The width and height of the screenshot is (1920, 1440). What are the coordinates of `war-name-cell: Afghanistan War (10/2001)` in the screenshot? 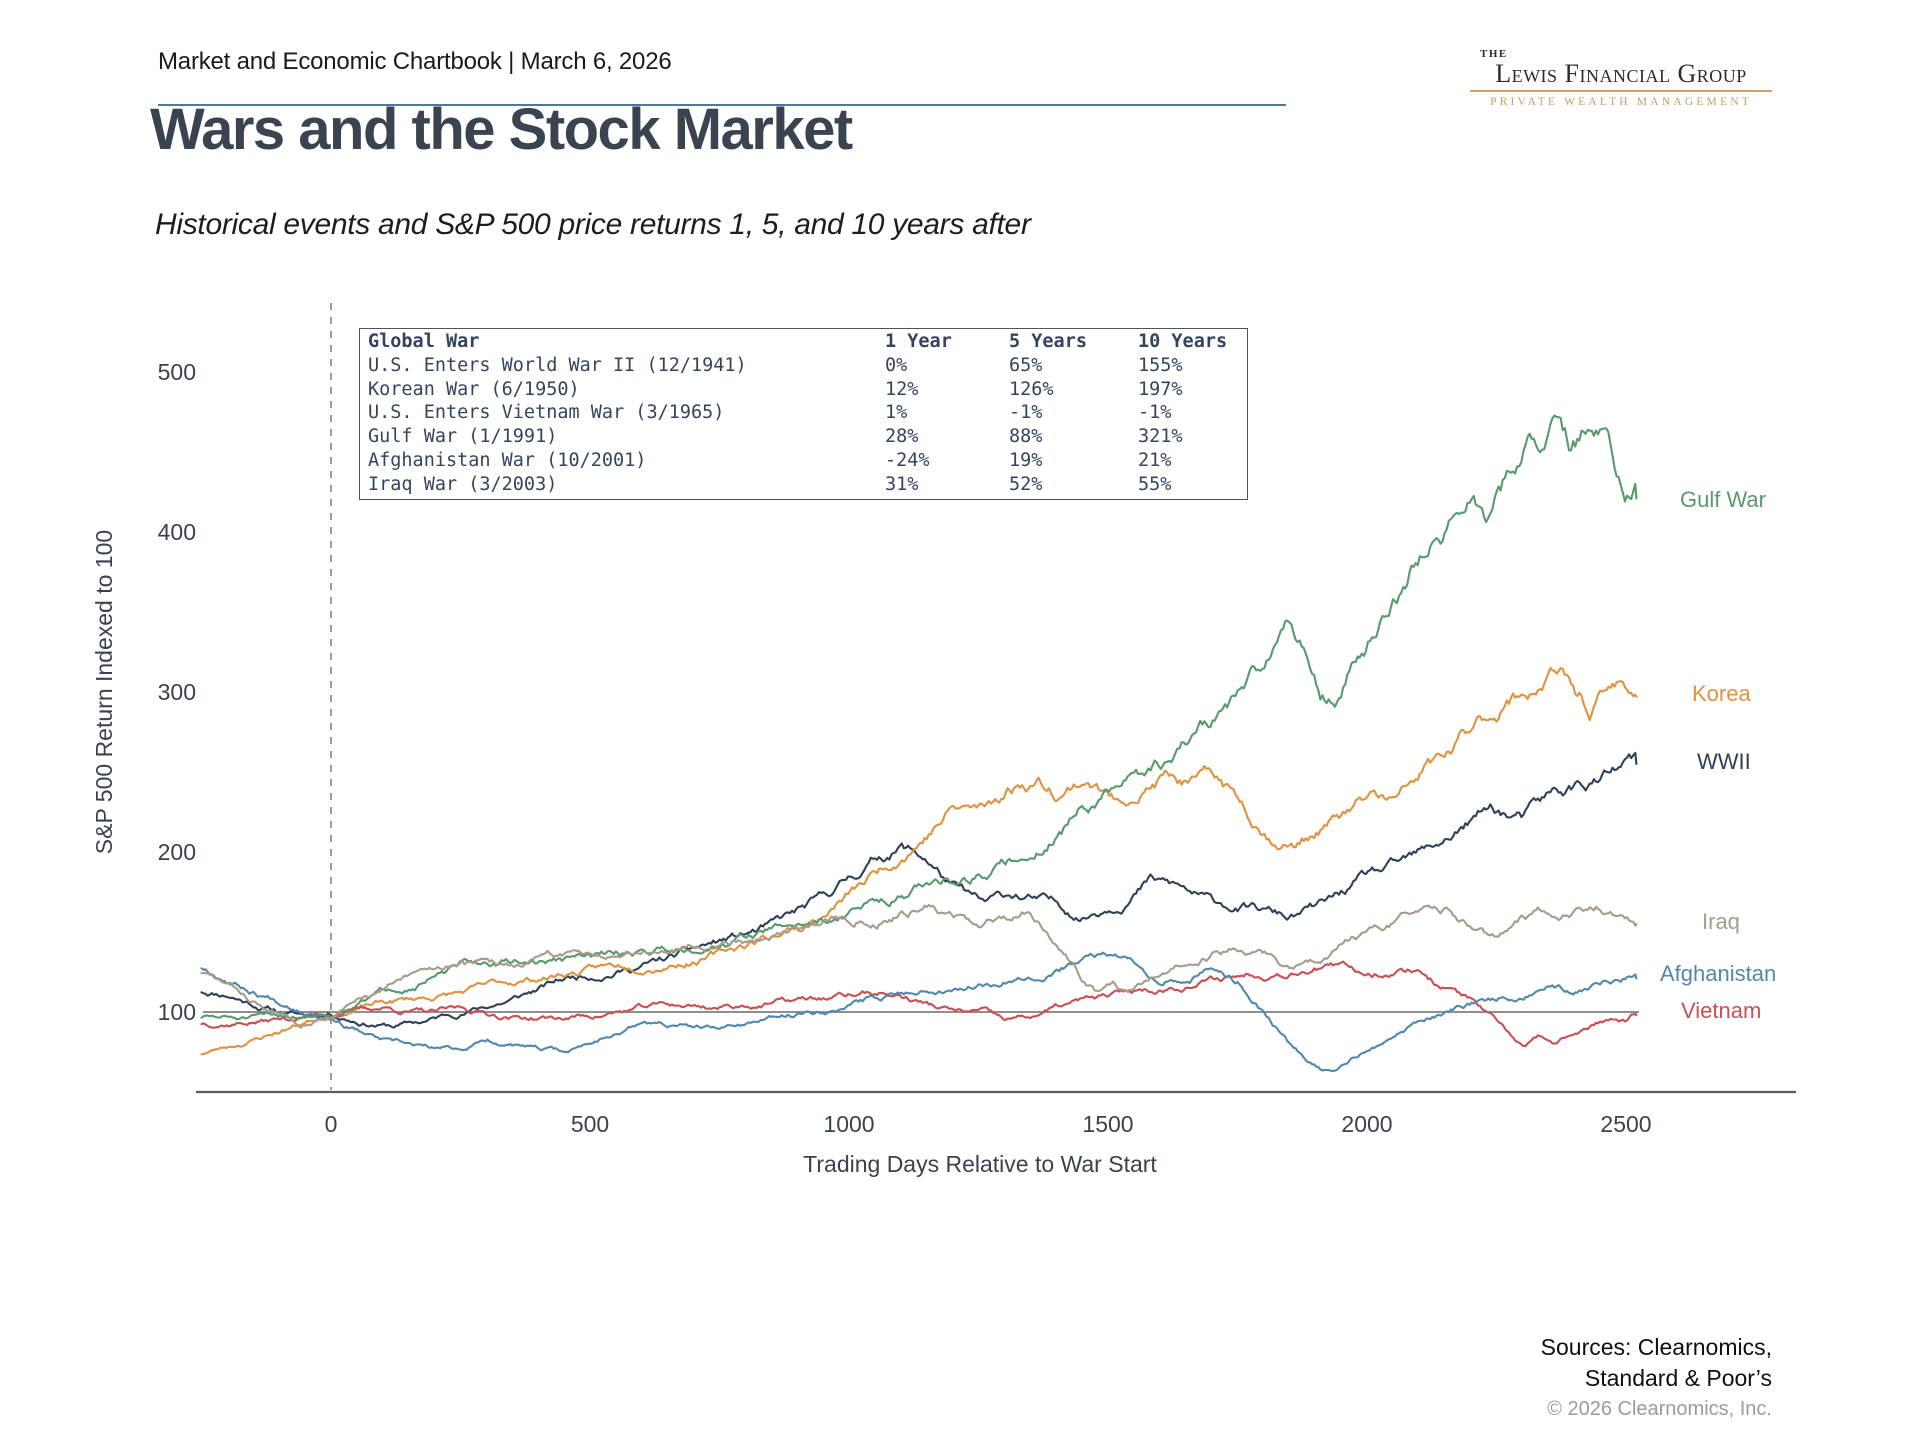 It's located at (507, 460).